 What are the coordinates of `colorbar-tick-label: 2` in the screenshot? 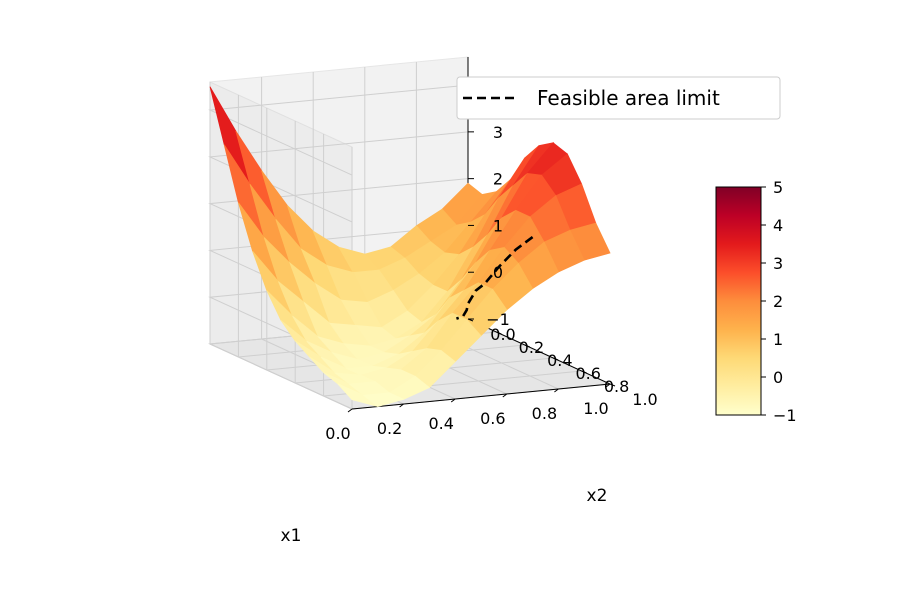 It's located at (778, 301).